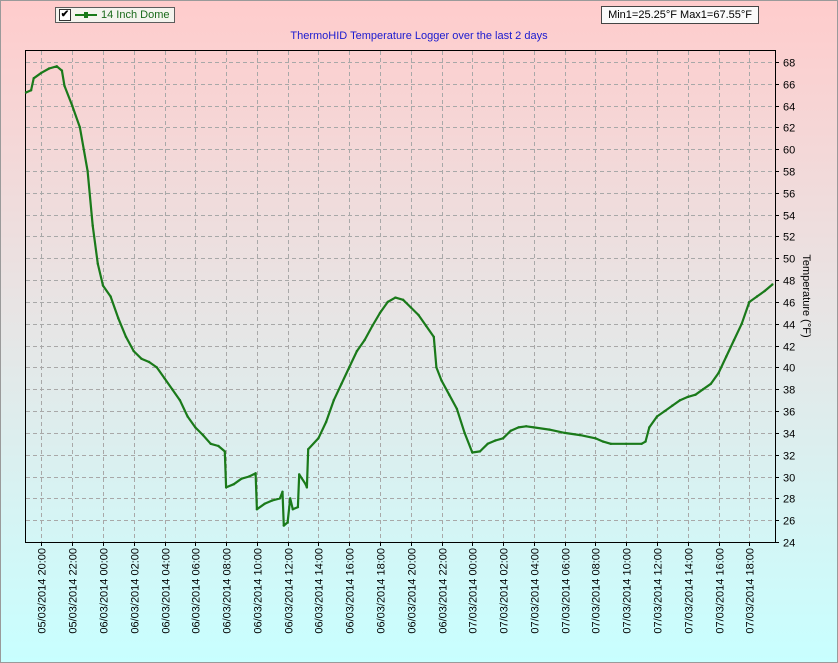  Describe the element at coordinates (789, 238) in the screenshot. I see `y-tick-label: 52` at that location.